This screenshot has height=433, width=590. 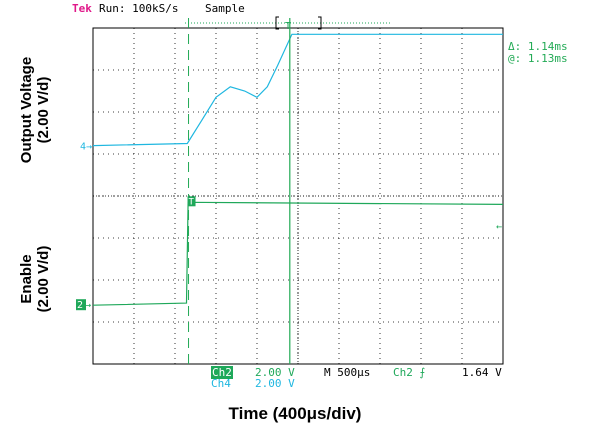 What do you see at coordinates (295, 413) in the screenshot?
I see `x-axis-label: Time (400μs/div)` at bounding box center [295, 413].